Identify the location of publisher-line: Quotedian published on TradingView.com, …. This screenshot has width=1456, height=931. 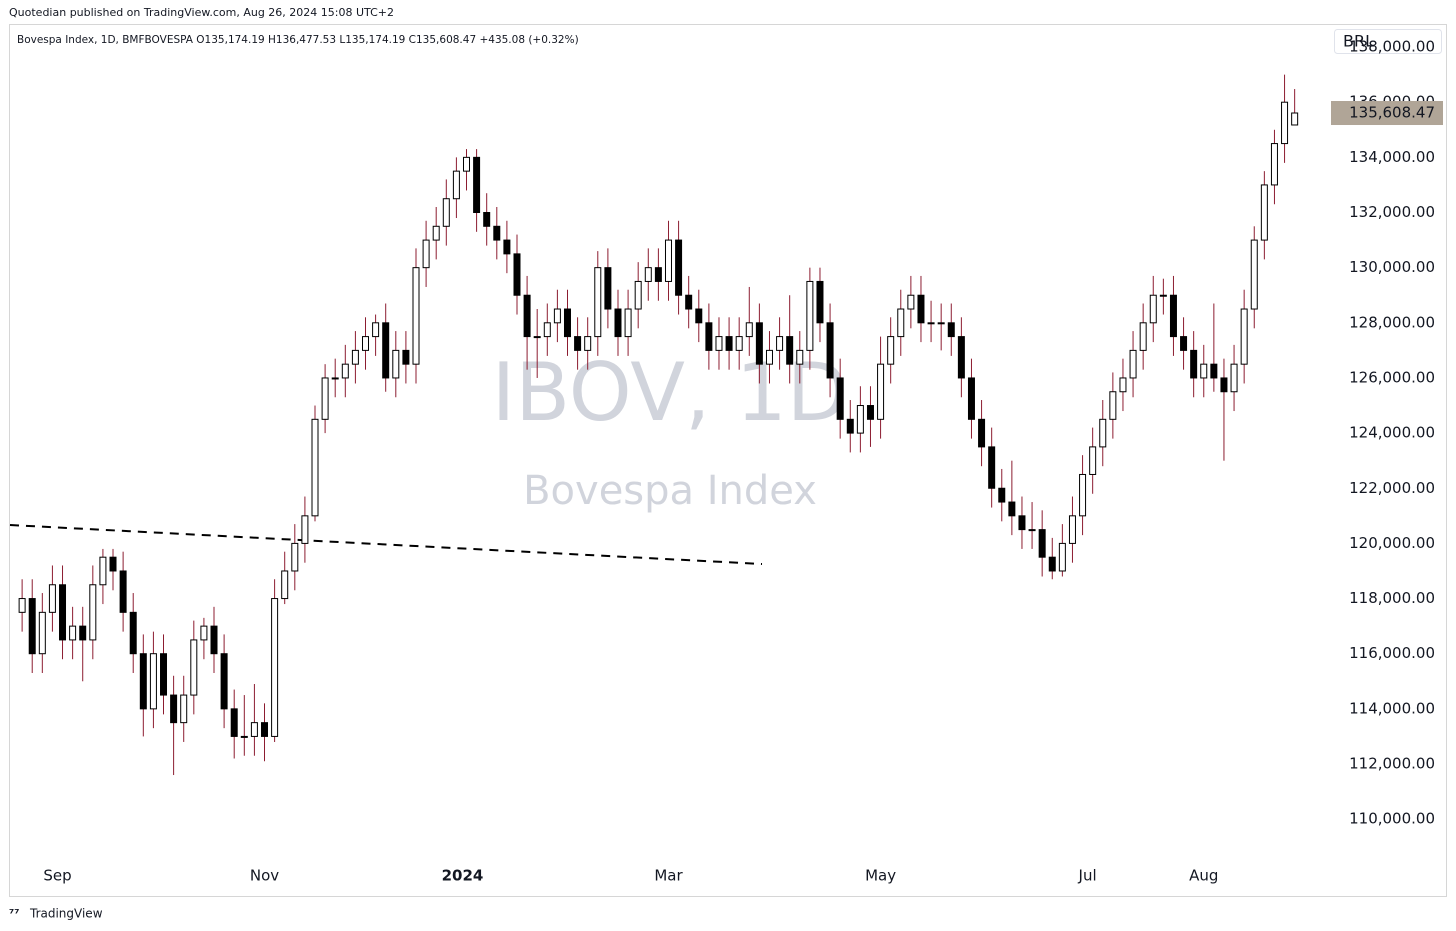
(201, 12).